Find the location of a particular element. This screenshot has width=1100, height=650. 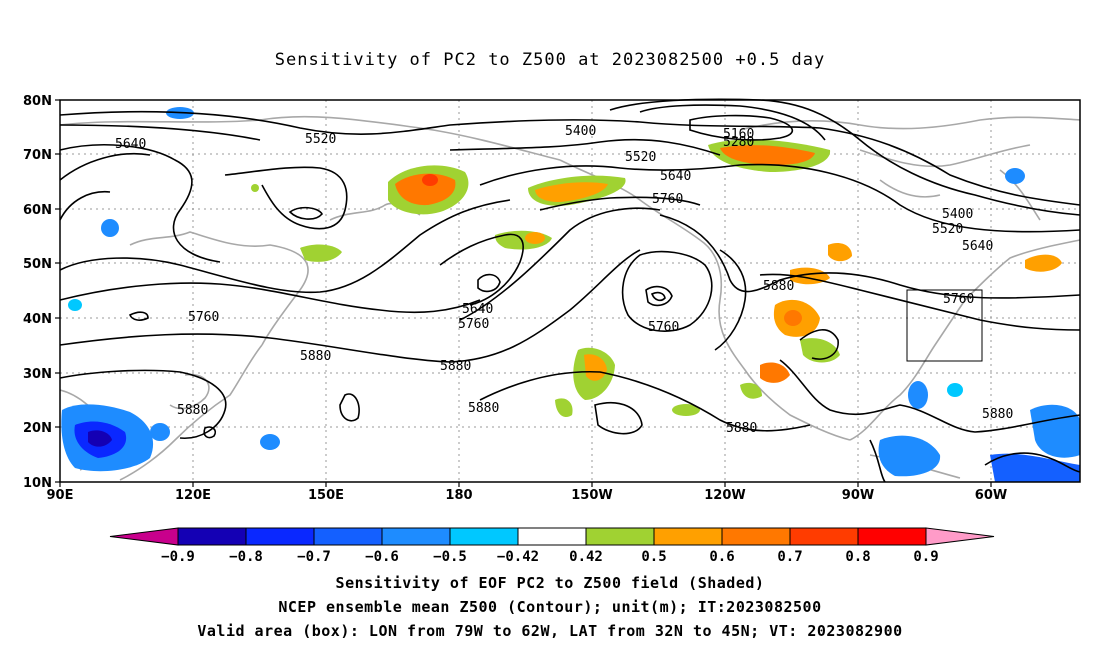

colorbar-tick-label: −0.6 is located at coordinates (382, 557).